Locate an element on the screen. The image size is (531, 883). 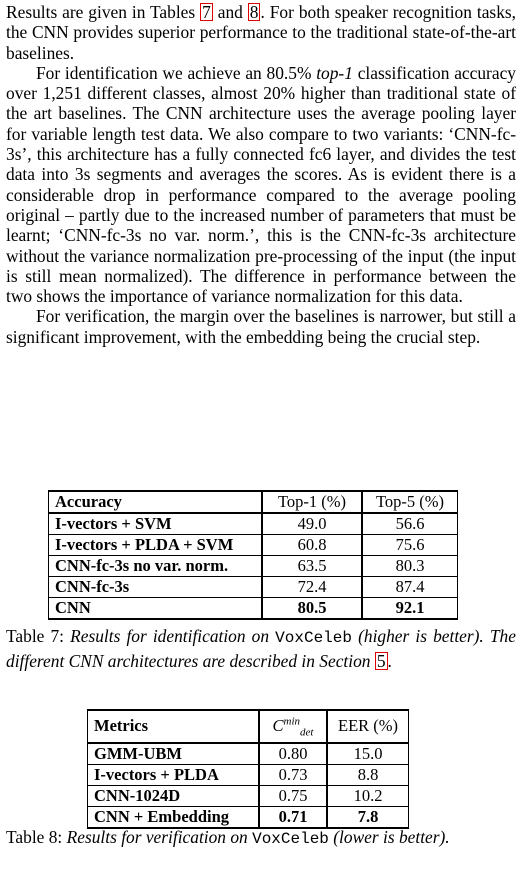
cell-value: 72.4 is located at coordinates (312, 587).